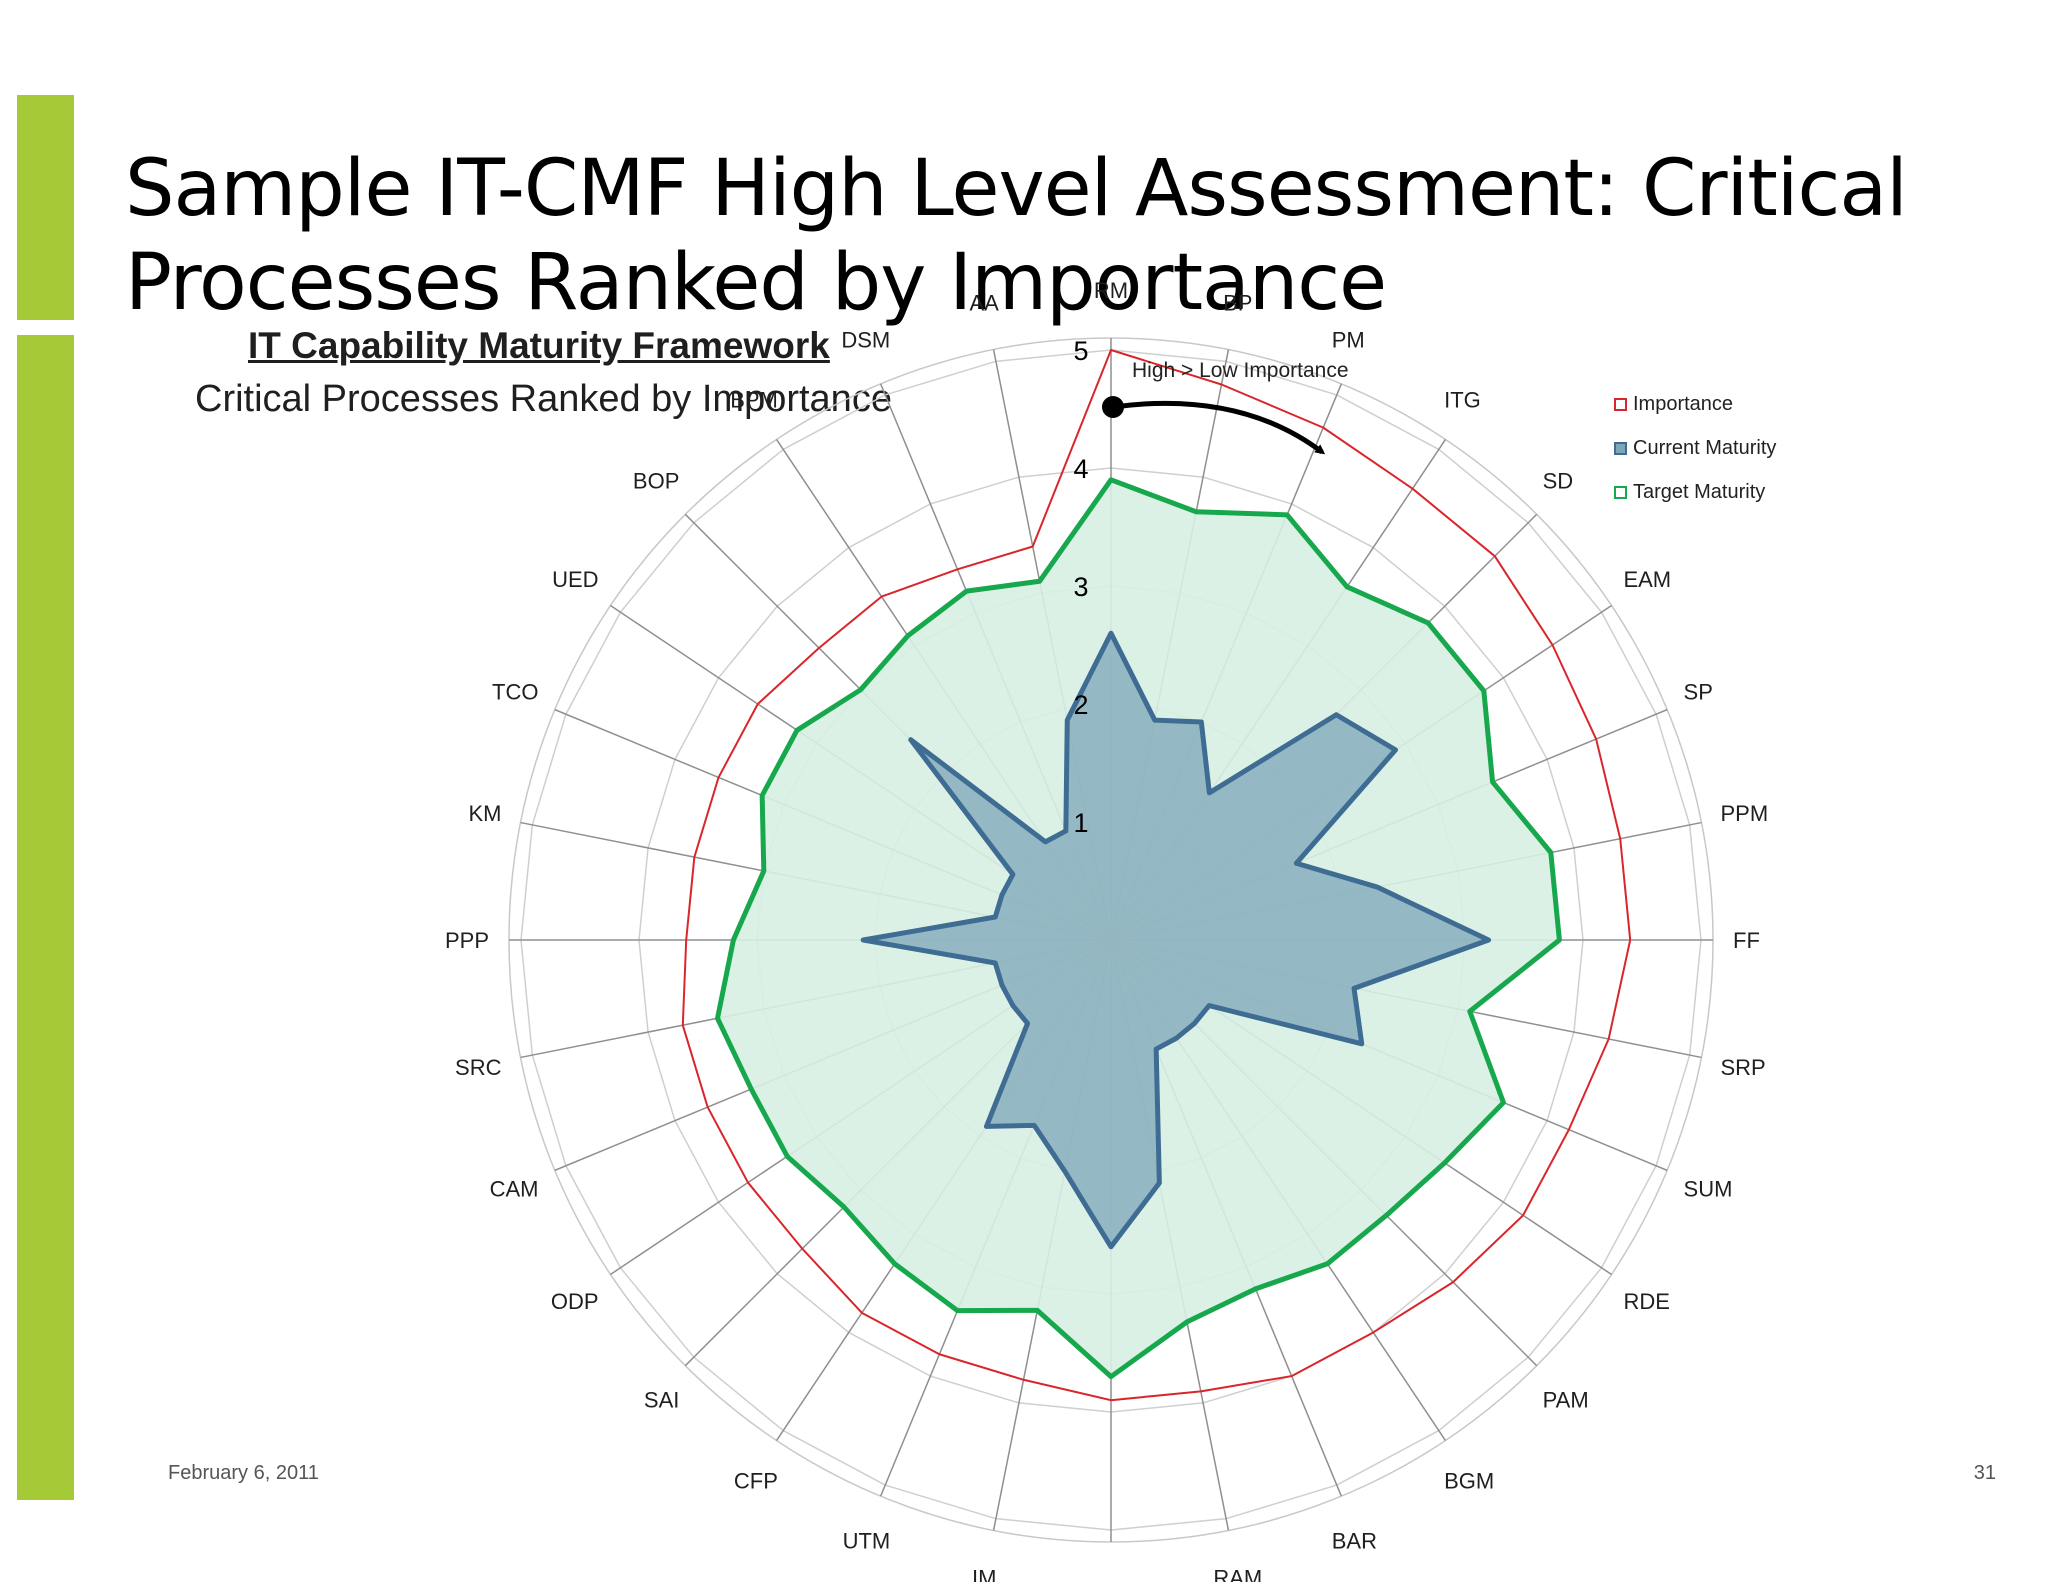 Image resolution: width=2048 pixels, height=1582 pixels. What do you see at coordinates (1746, 940) in the screenshot?
I see `category-label-ff: FF` at bounding box center [1746, 940].